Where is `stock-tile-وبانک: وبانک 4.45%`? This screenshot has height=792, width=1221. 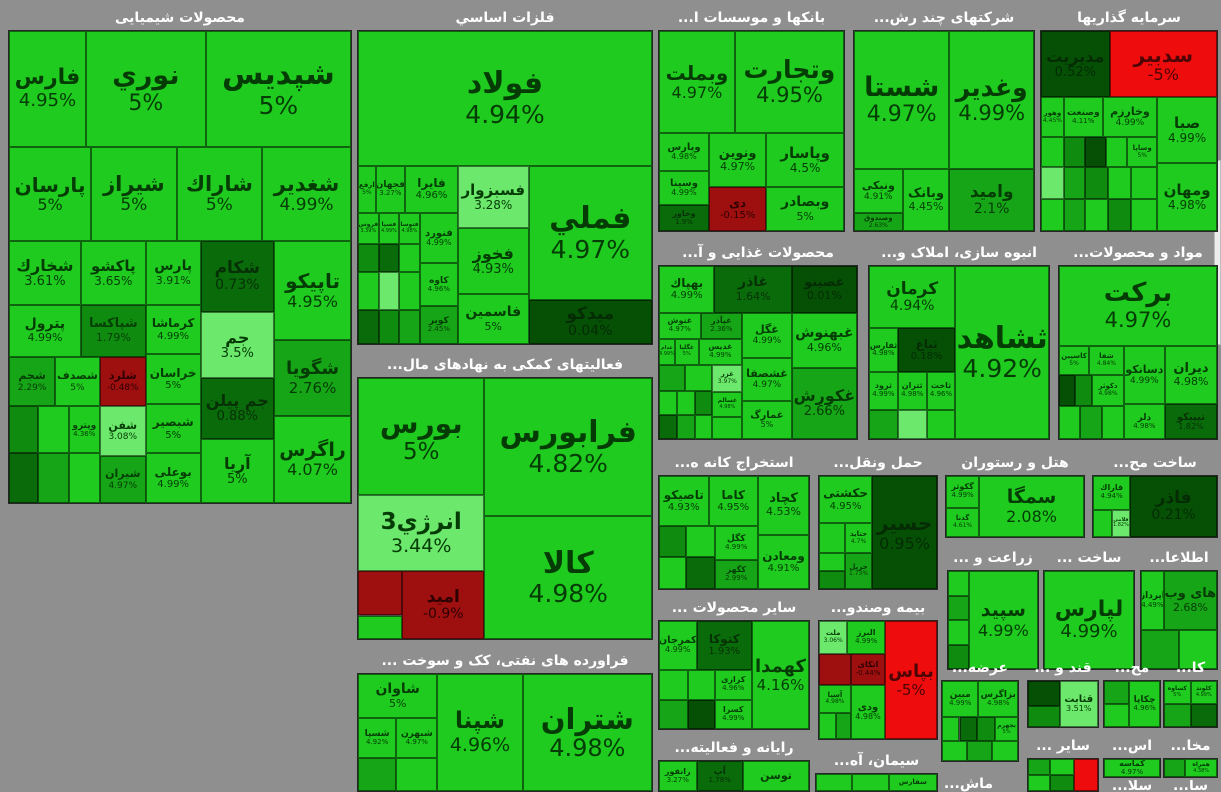
stock-tile-وبانک: وبانک 4.45% is located at coordinates (926, 200).